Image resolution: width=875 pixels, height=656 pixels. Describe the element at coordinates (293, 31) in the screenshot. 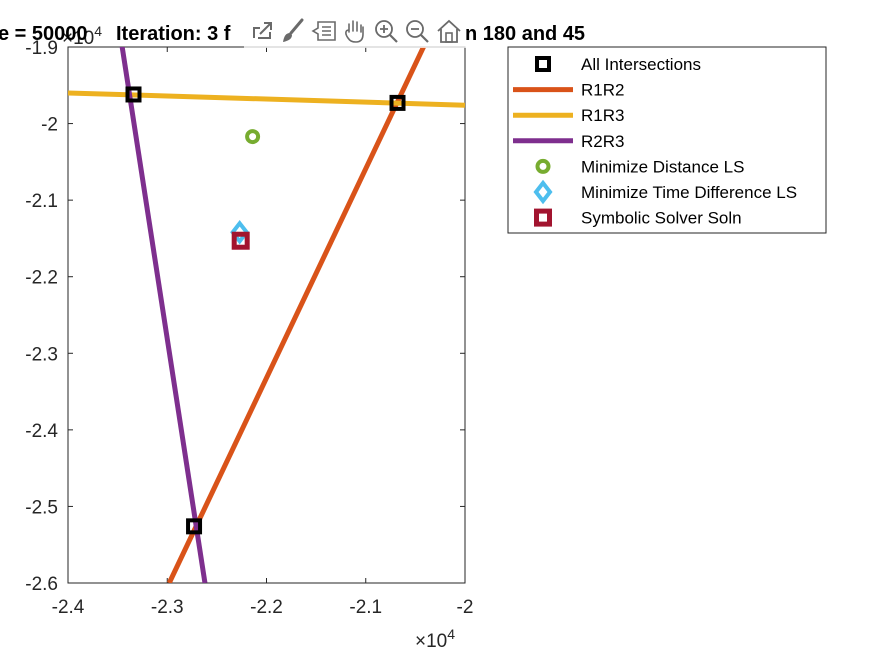

I see `brush-icon` at that location.